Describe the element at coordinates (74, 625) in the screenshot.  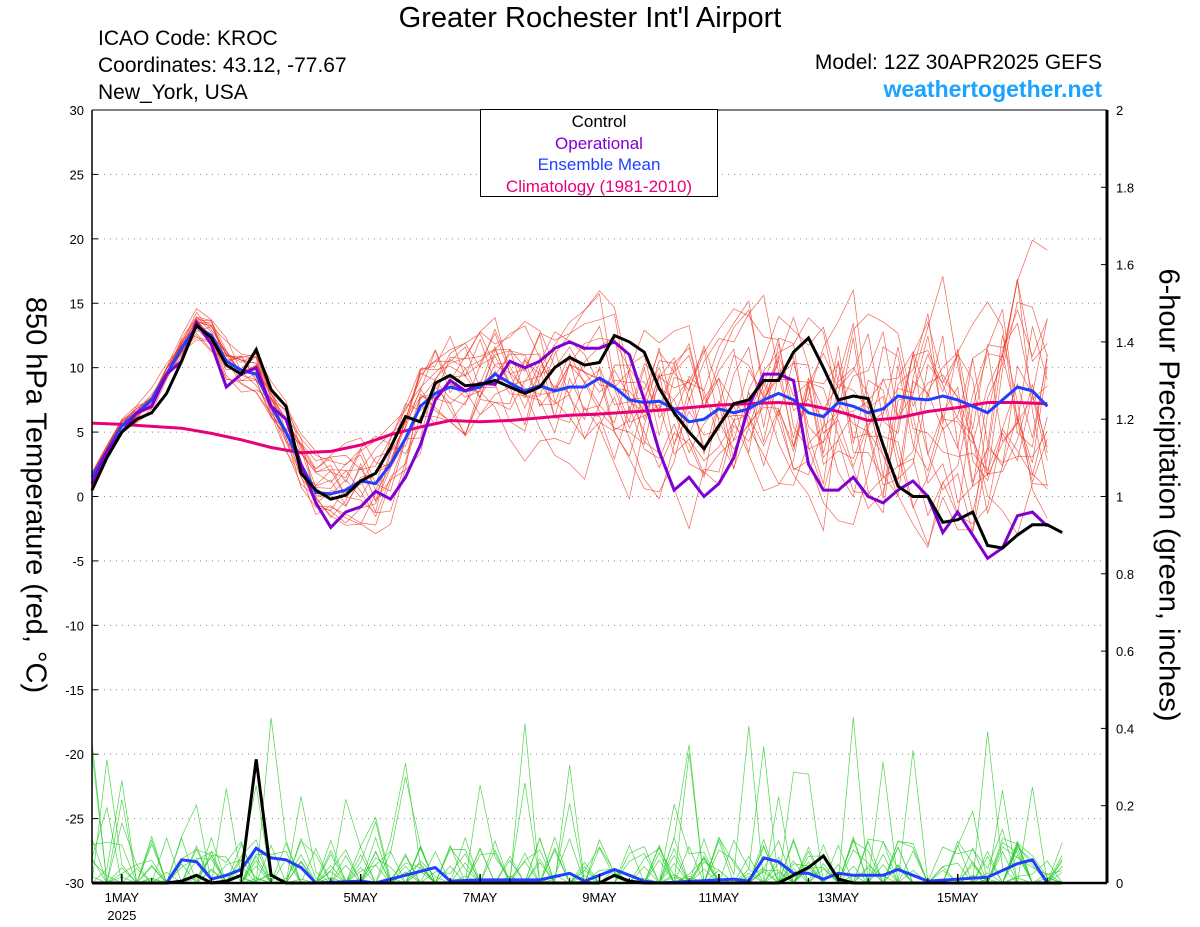
I see `y-left-tick-label: -10` at that location.